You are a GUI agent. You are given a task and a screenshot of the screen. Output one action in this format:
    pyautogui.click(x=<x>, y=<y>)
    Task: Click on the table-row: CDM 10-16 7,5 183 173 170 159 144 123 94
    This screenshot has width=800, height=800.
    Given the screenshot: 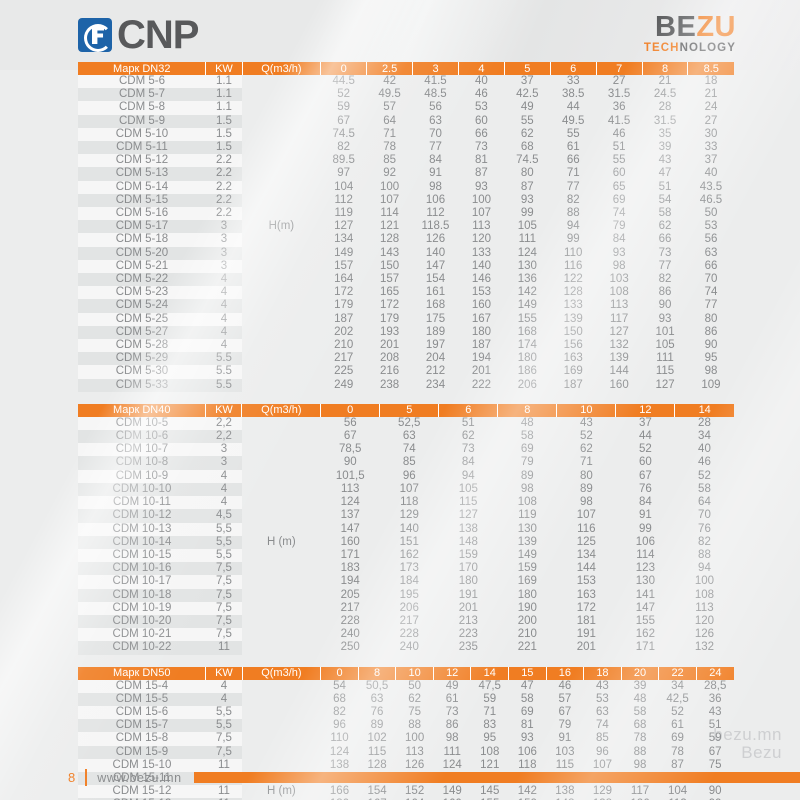 What is the action you would take?
    pyautogui.click(x=406, y=569)
    